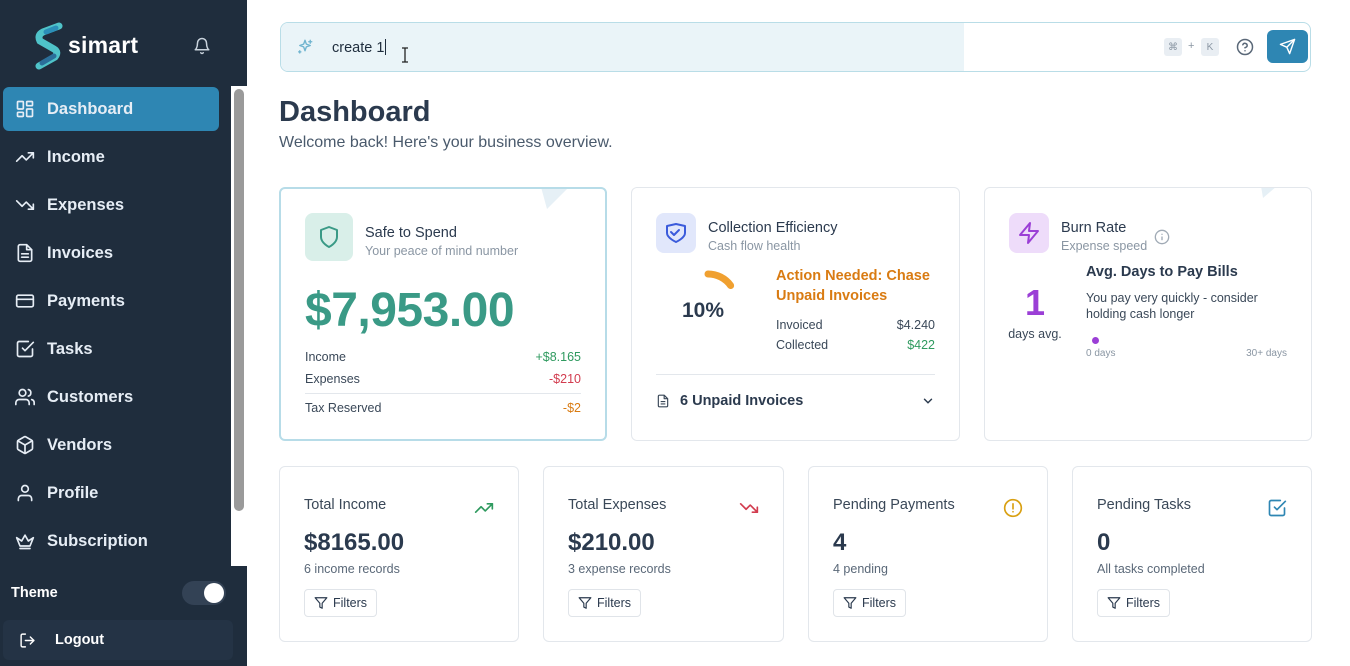  Describe the element at coordinates (1173, 47) in the screenshot. I see `shortcut-key-cmd: ⌘` at that location.